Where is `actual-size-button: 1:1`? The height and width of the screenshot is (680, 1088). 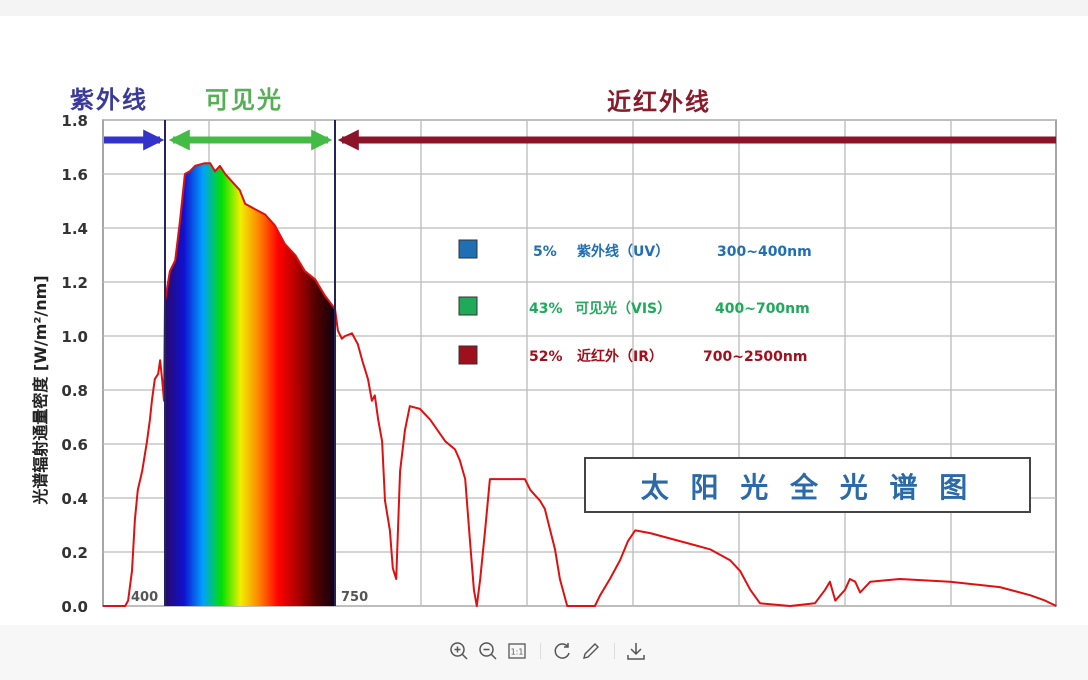
actual-size-button: 1:1 is located at coordinates (517, 651).